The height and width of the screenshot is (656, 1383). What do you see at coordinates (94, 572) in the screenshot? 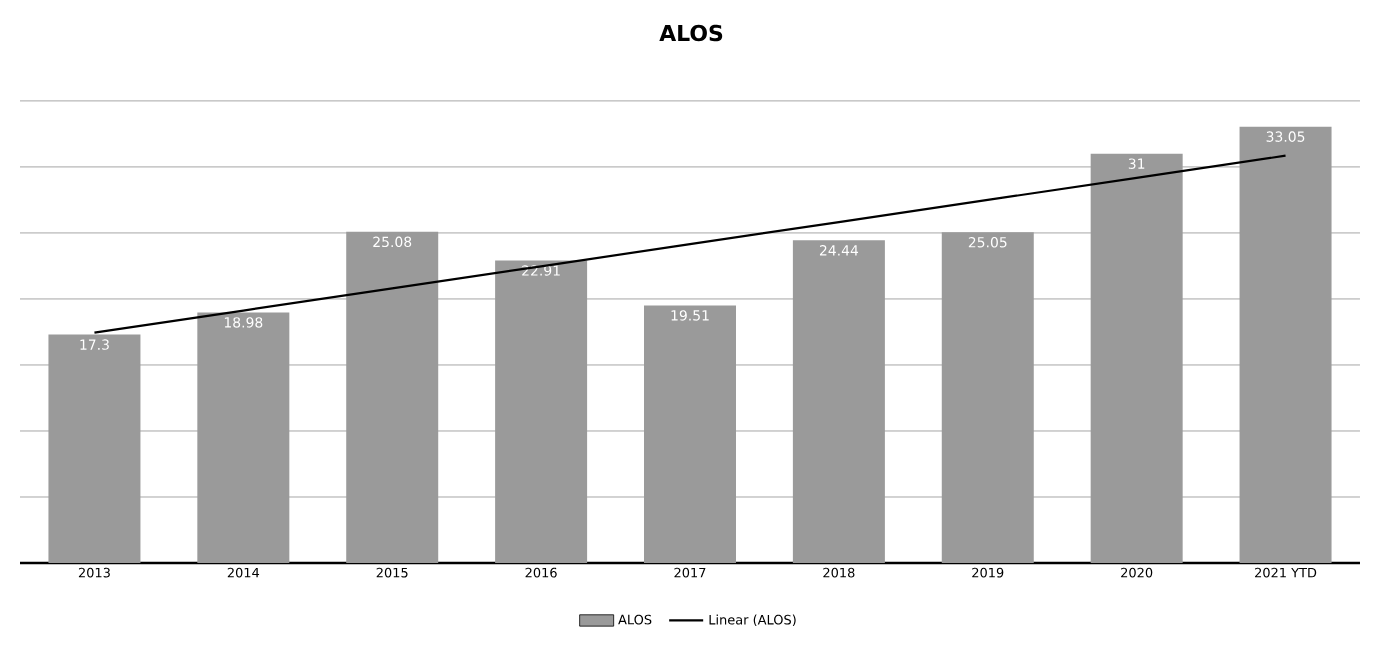
I see `x-tick-label: 2013` at bounding box center [94, 572].